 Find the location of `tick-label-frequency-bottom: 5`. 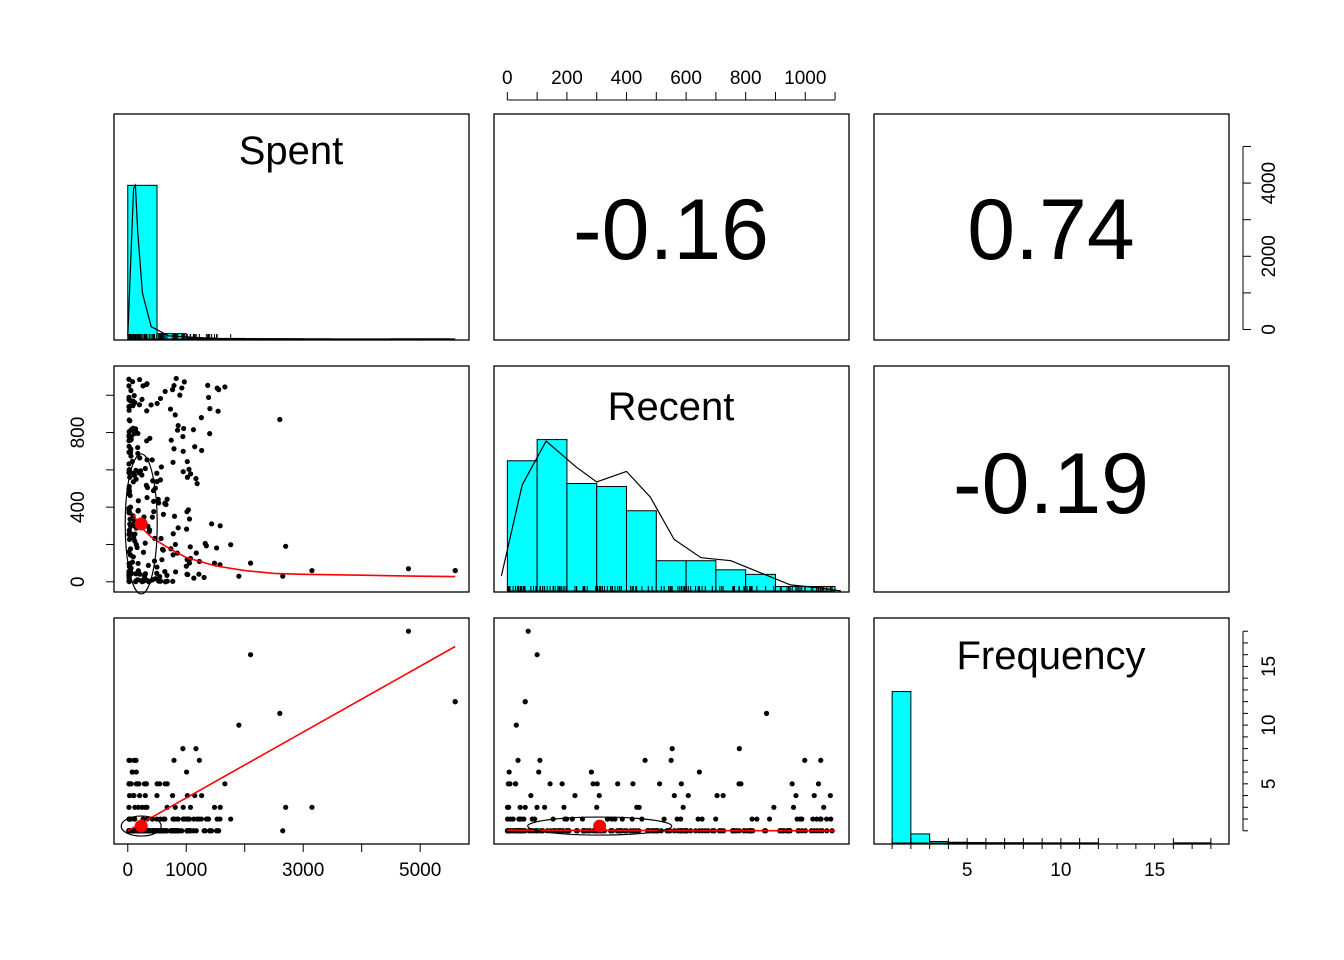

tick-label-frequency-bottom: 5 is located at coordinates (967, 870).